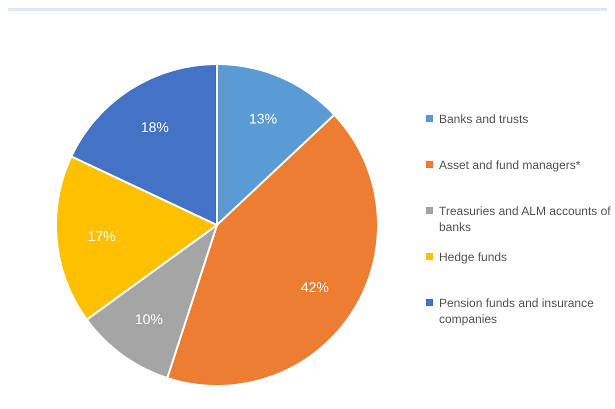  What do you see at coordinates (525, 219) in the screenshot?
I see `legend-label: Treasuries and ALM accounts of banks` at bounding box center [525, 219].